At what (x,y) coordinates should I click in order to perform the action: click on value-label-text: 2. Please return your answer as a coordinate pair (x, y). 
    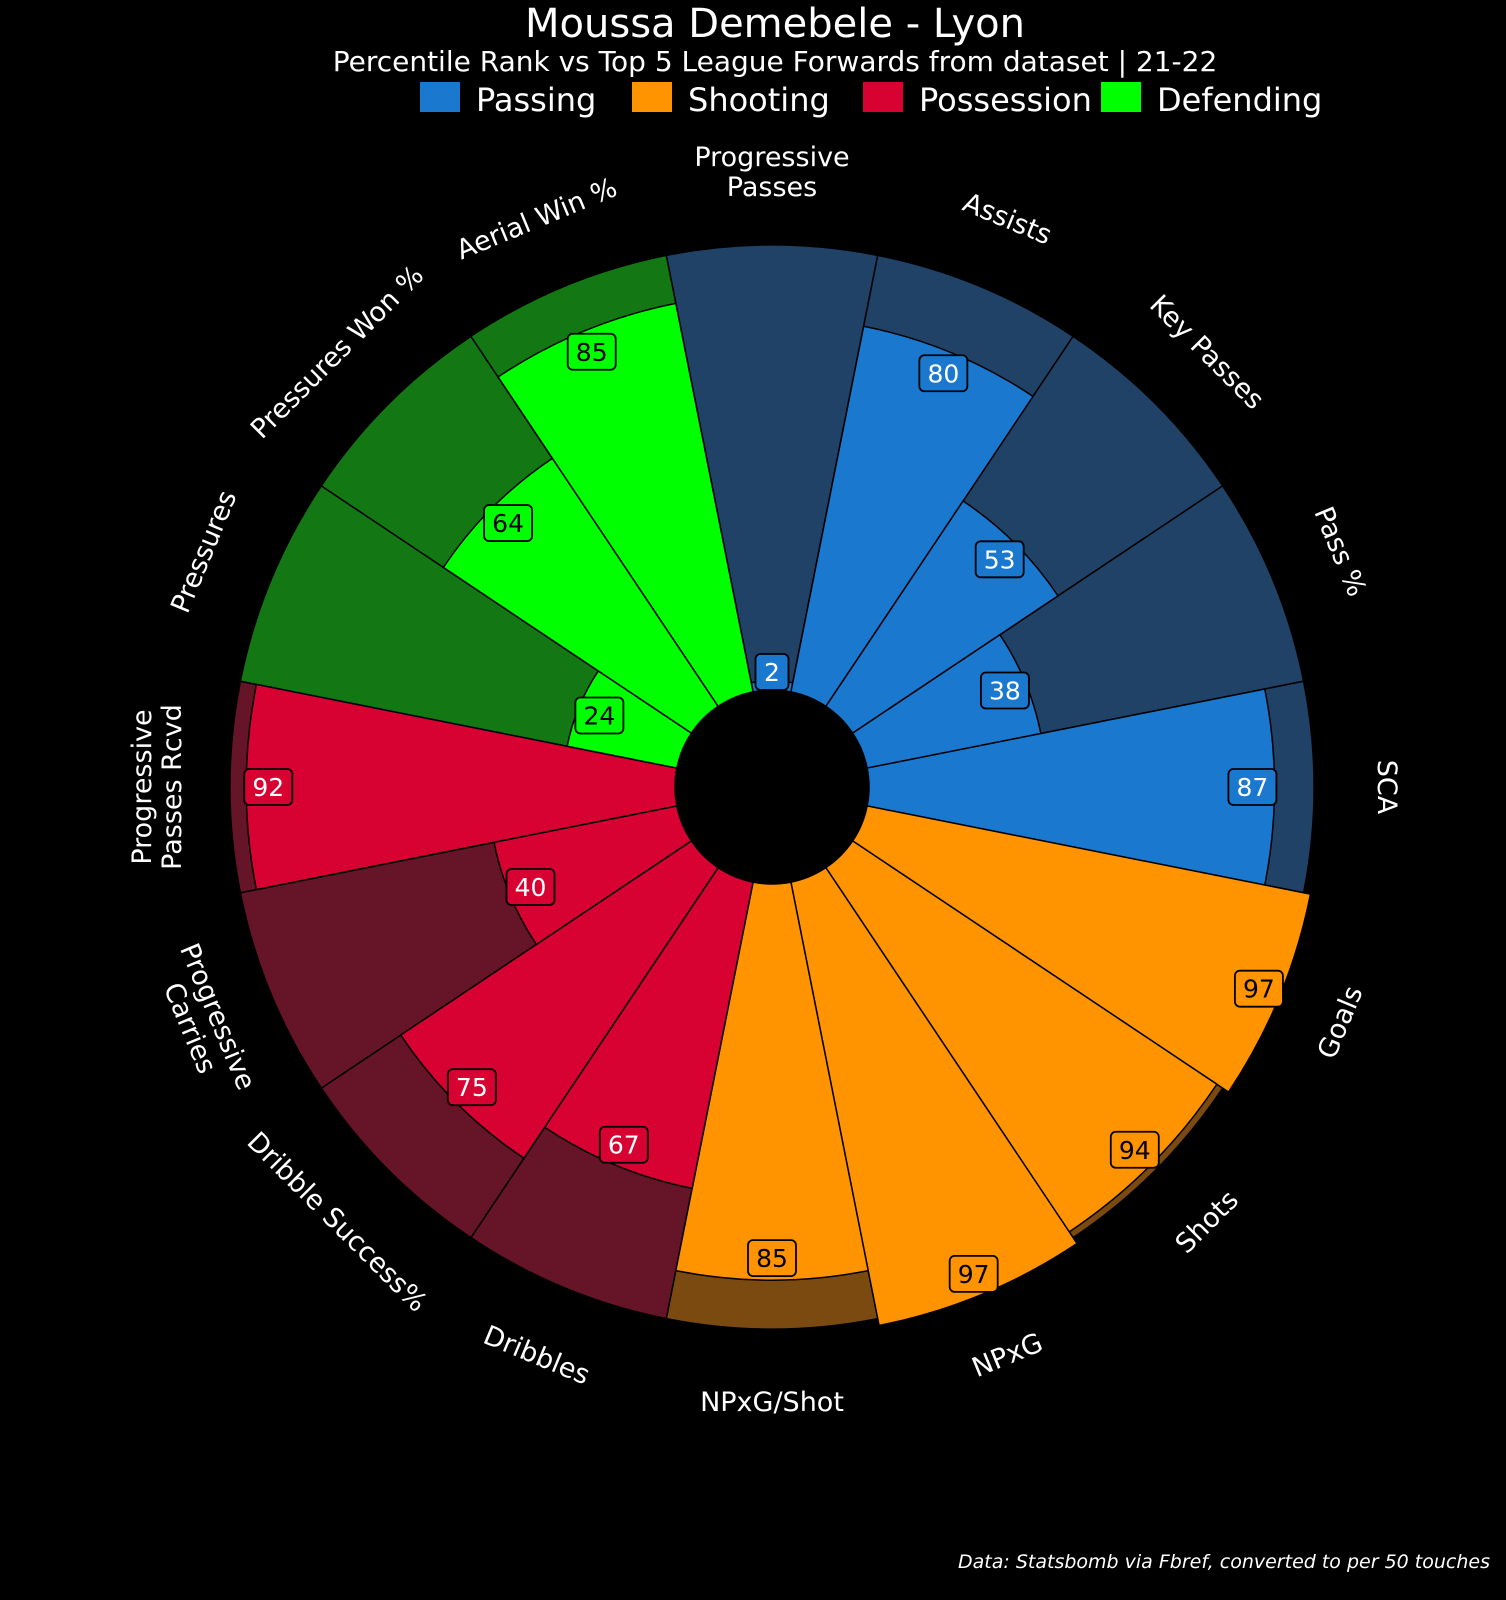
    Looking at the image, I should click on (772, 672).